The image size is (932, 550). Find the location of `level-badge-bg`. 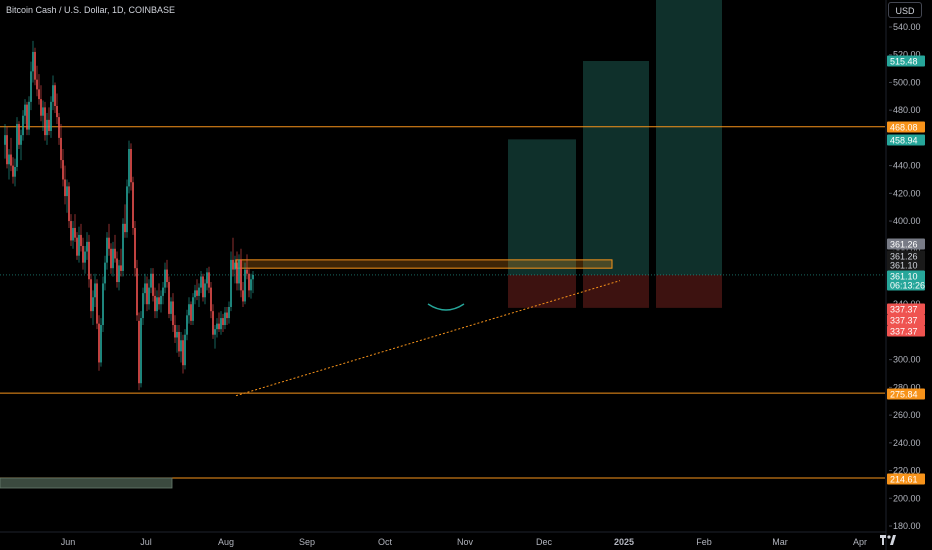

level-badge-bg is located at coordinates (906, 479).